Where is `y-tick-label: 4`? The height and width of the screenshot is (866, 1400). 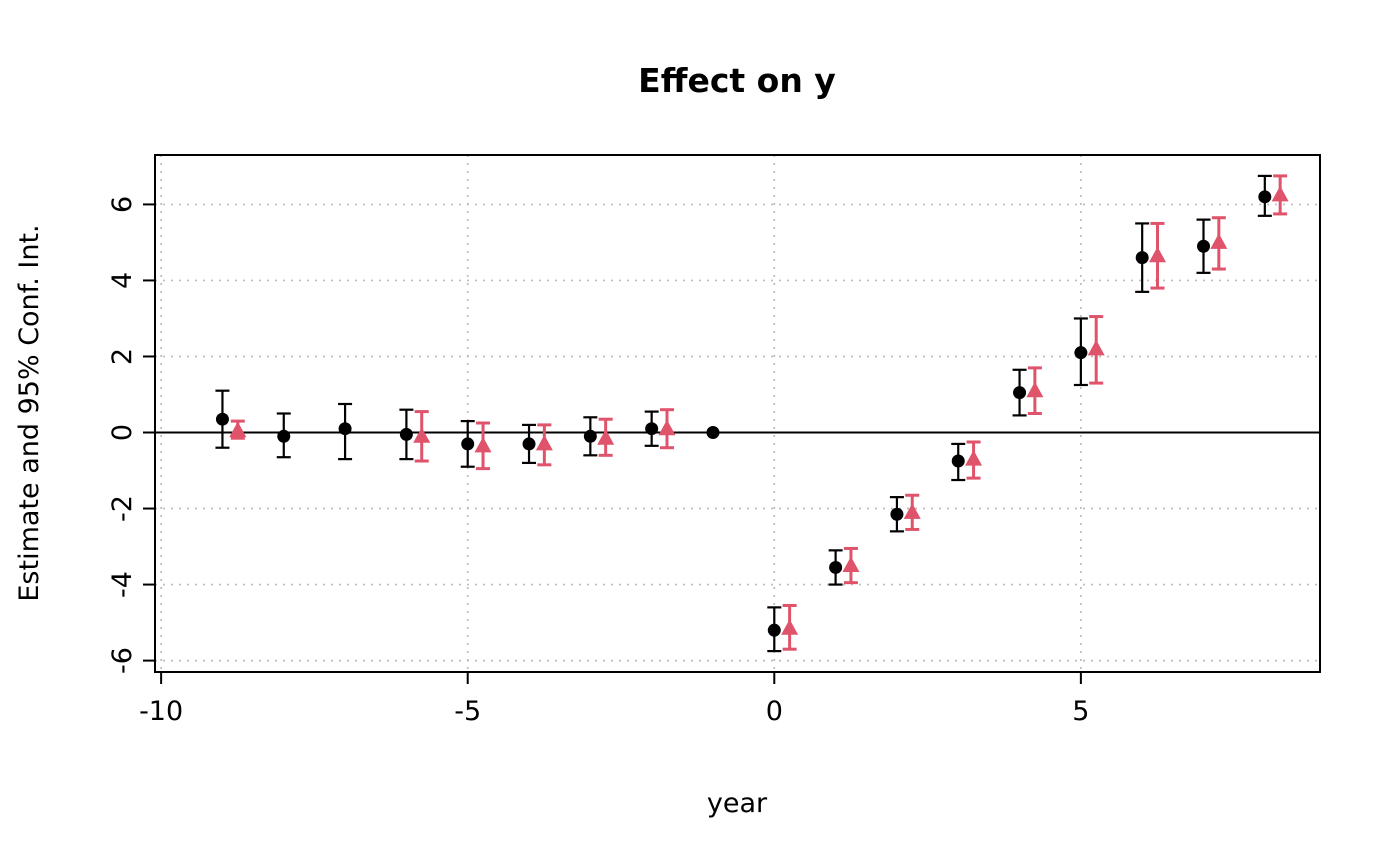 y-tick-label: 4 is located at coordinates (122, 280).